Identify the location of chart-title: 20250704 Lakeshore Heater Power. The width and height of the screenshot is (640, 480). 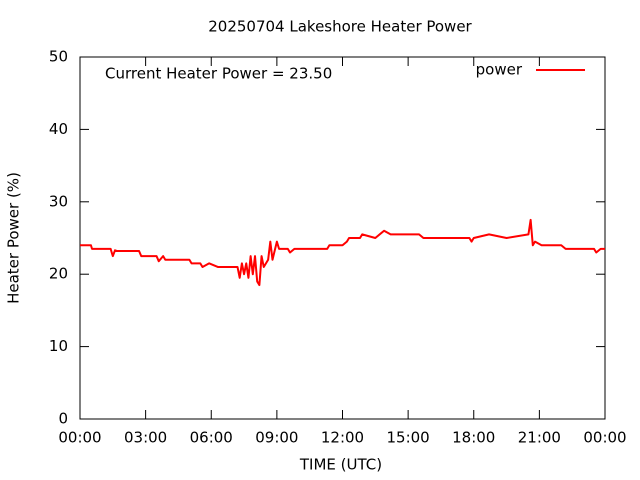
(340, 27).